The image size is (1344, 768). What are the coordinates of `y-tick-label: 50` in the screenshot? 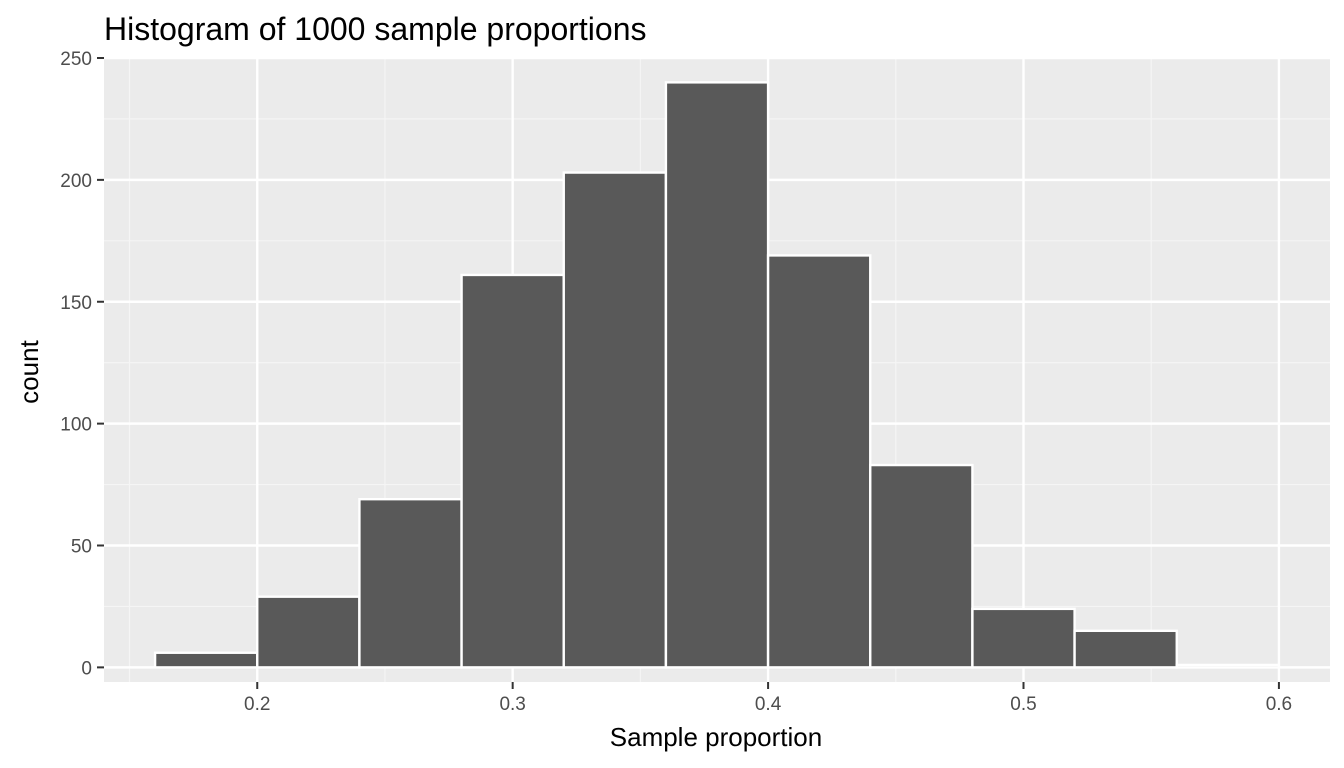 It's located at (81, 547).